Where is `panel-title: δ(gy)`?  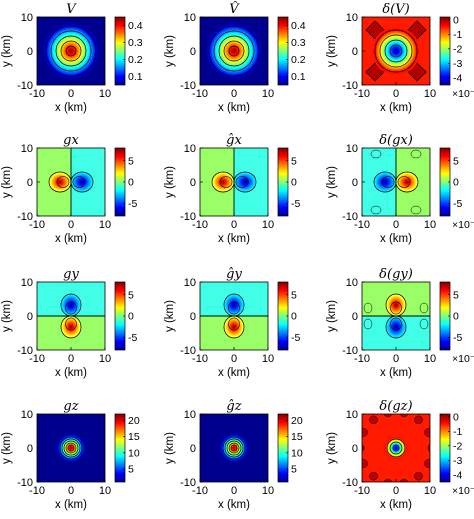
panel-title: δ(gy) is located at coordinates (396, 274).